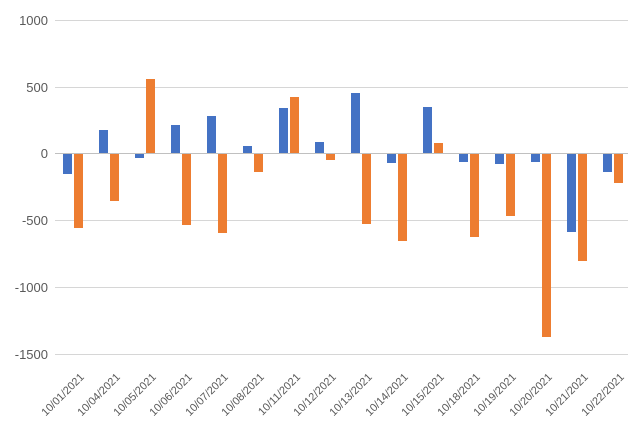 The width and height of the screenshot is (640, 434). I want to click on bar-orange-10/15/2021, so click(438, 148).